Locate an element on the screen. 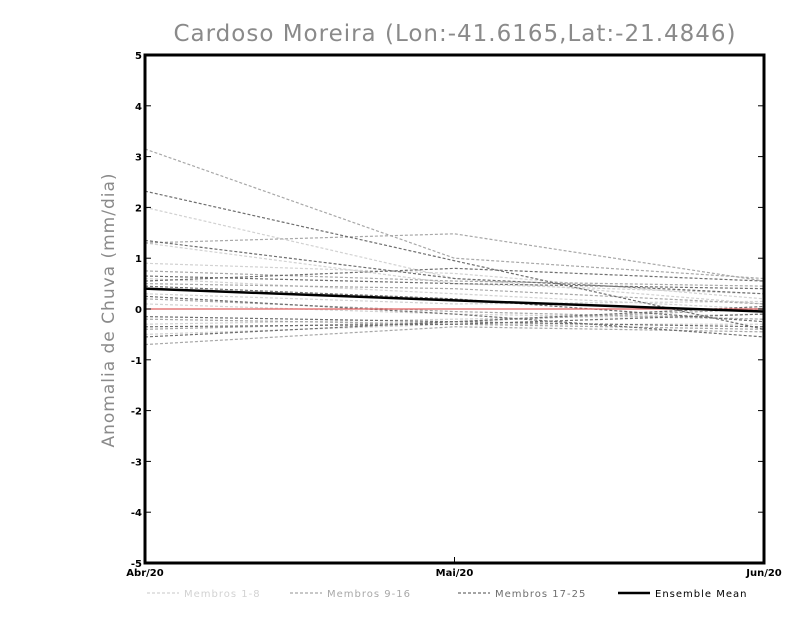 Image resolution: width=800 pixels, height=618 pixels. series-line-group3-member2 is located at coordinates (454, 274).